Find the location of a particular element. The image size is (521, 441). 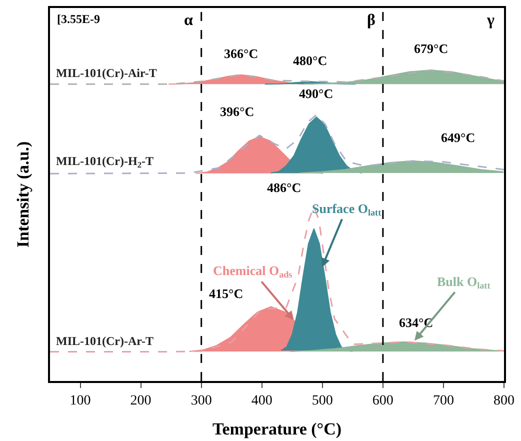

x-tick-label: 100 is located at coordinates (80, 401).